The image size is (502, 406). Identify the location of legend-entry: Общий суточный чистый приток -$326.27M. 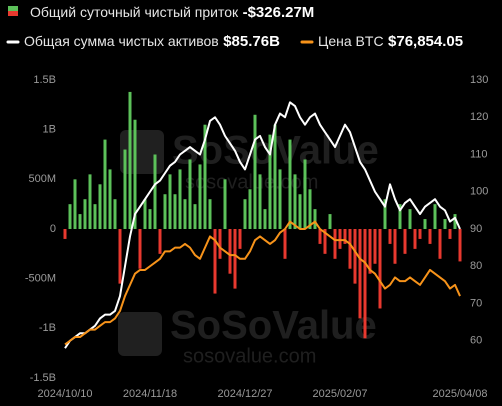
(172, 13).